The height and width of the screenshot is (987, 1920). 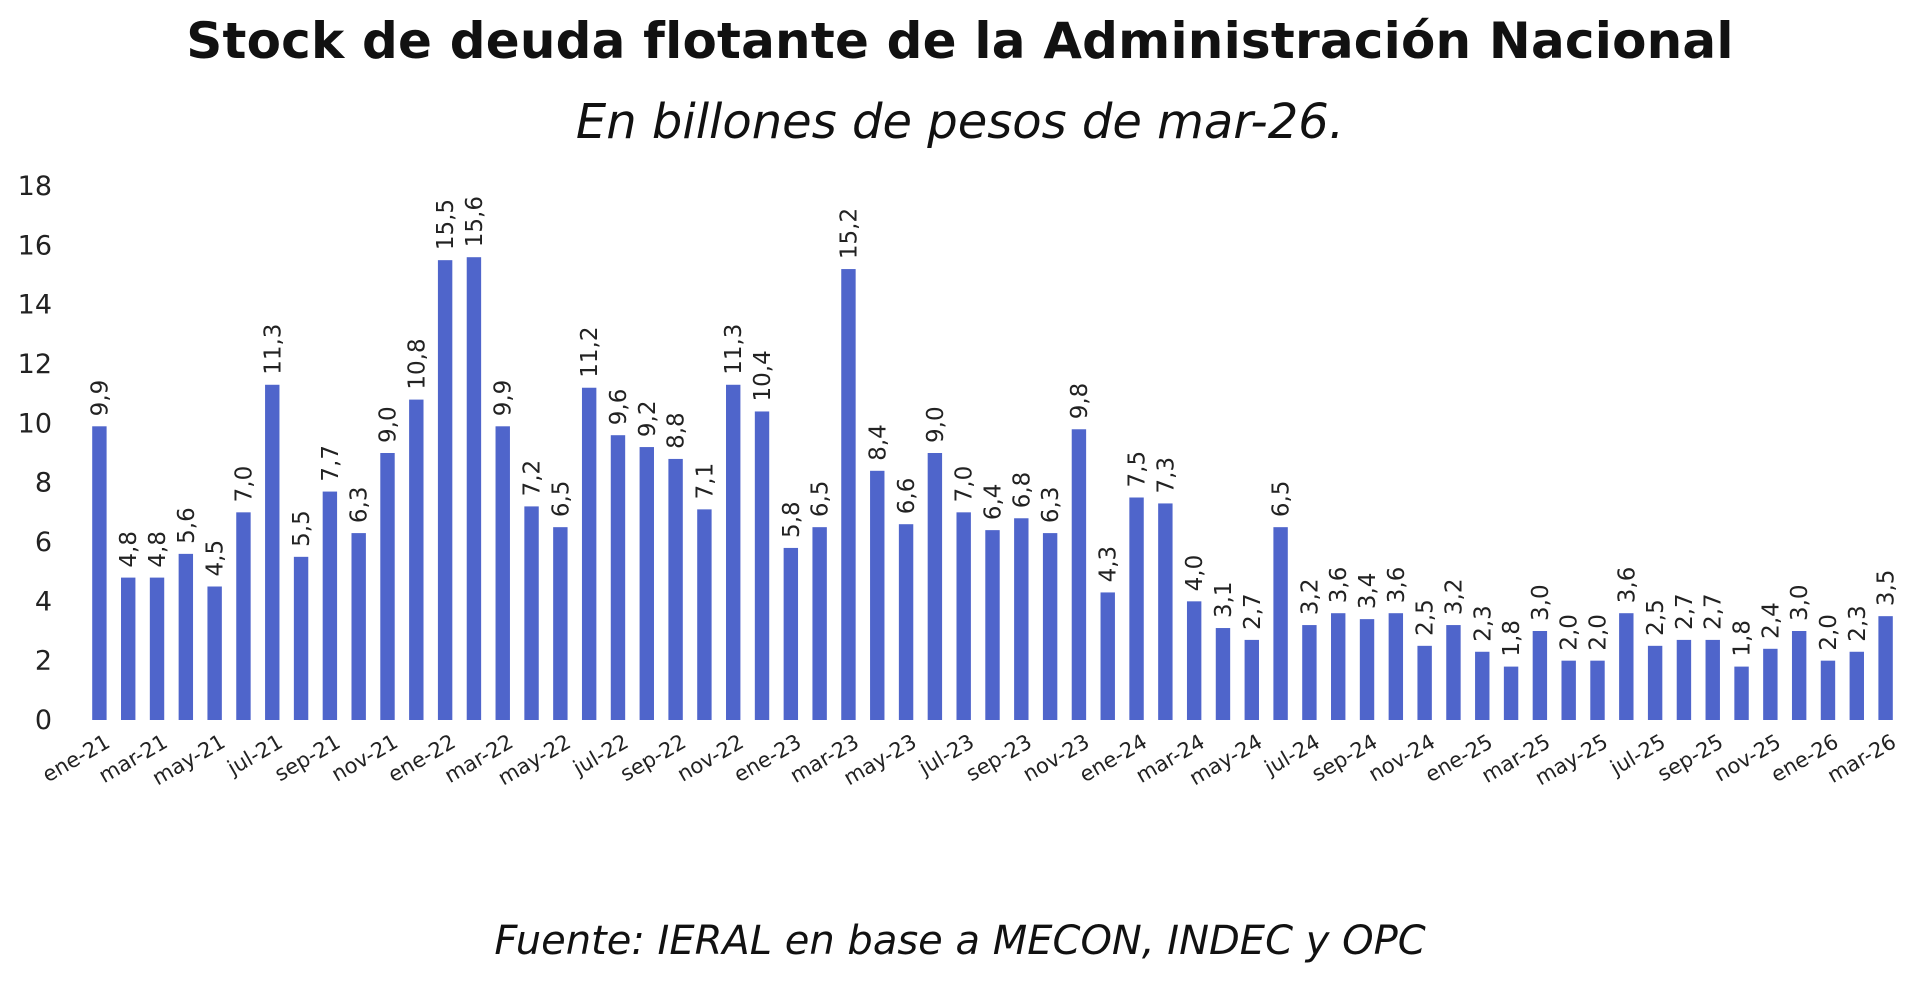 What do you see at coordinates (734, 349) in the screenshot?
I see `data-label-nov-22: 11,3` at bounding box center [734, 349].